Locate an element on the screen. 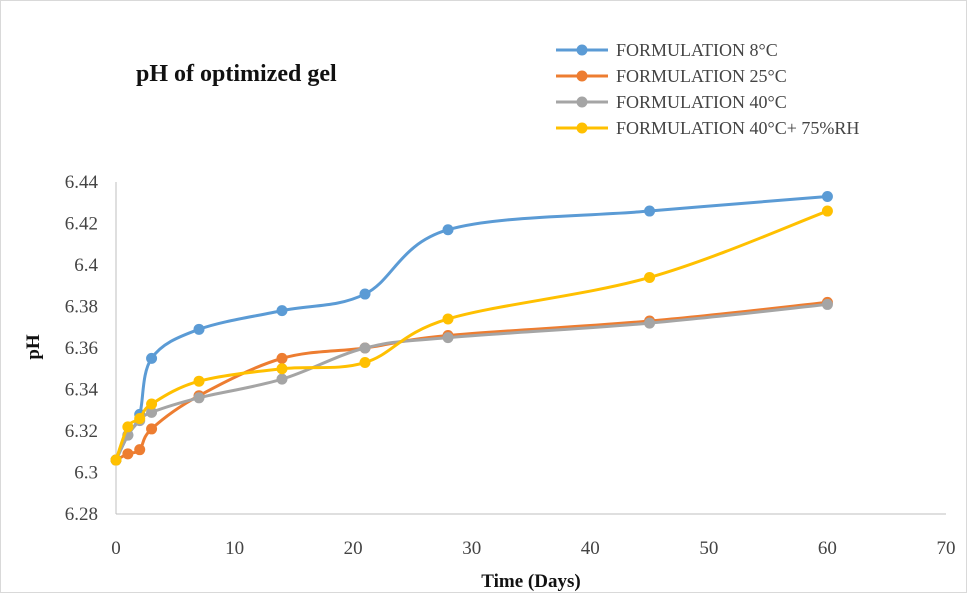 This screenshot has width=967, height=594. y-tick-label: 6.32 is located at coordinates (81, 431).